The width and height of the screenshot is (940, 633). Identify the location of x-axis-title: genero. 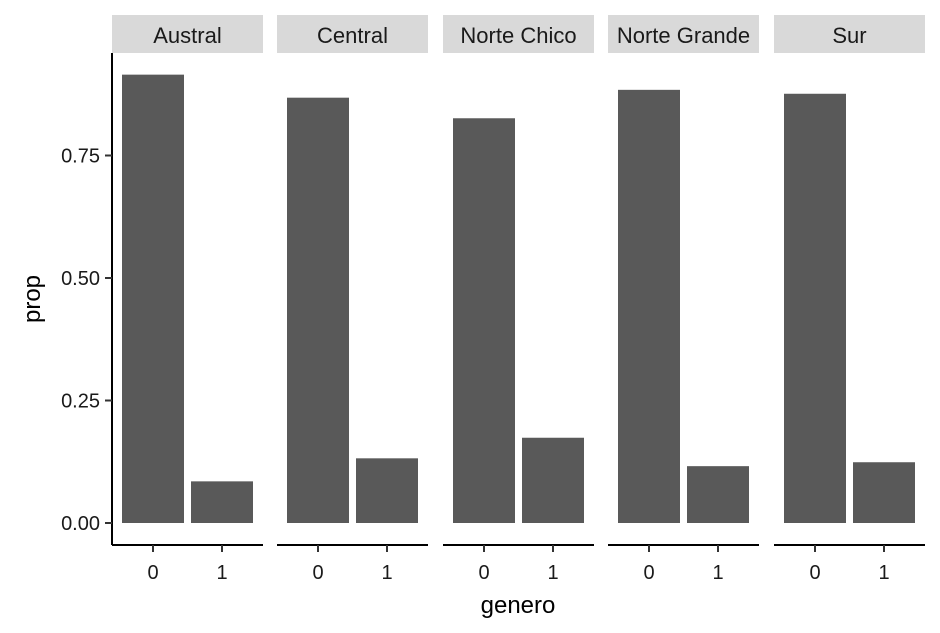
(518, 605).